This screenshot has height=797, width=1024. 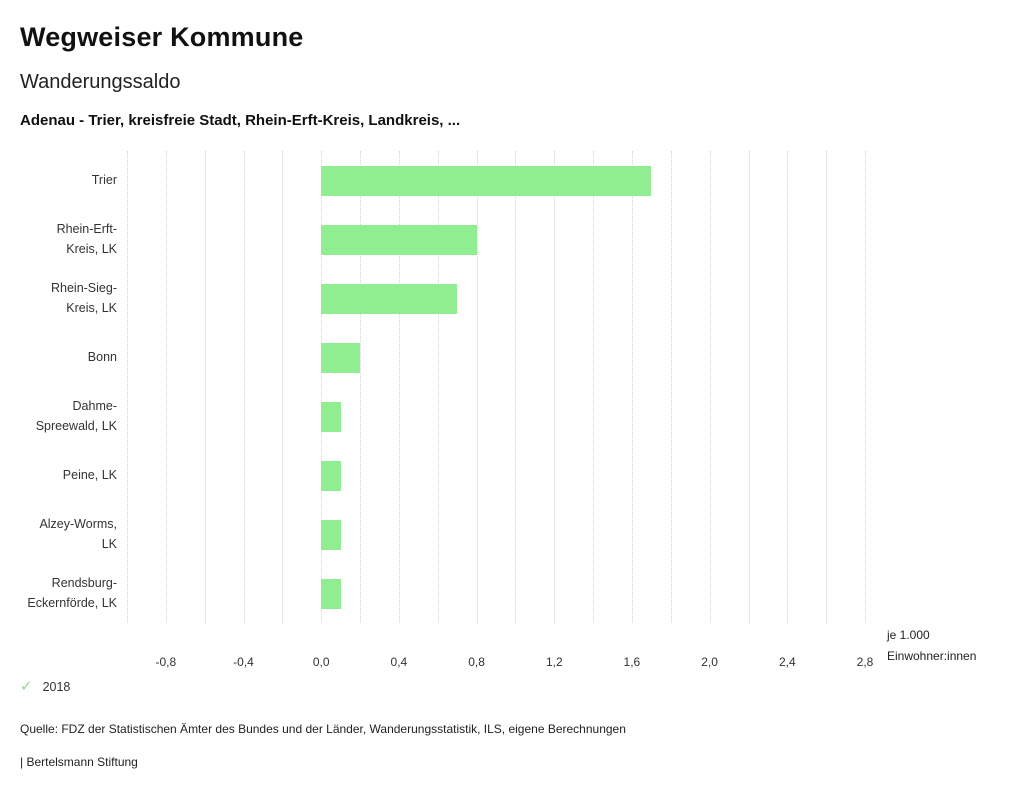 What do you see at coordinates (932, 656) in the screenshot?
I see `axis-unit-line2: Einwohner:innen` at bounding box center [932, 656].